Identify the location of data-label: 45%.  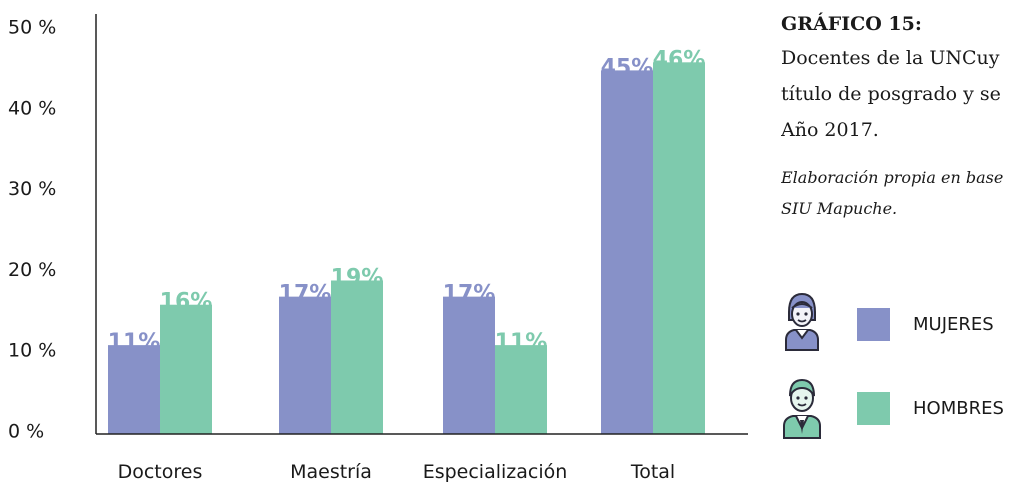
(627, 67).